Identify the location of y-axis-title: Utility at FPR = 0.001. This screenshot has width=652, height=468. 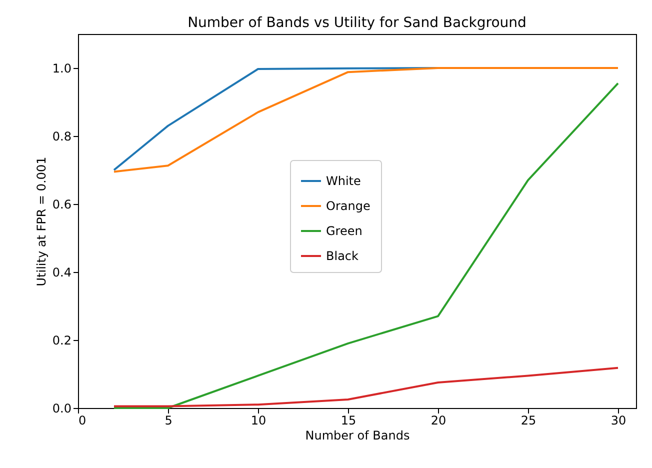
(41, 221).